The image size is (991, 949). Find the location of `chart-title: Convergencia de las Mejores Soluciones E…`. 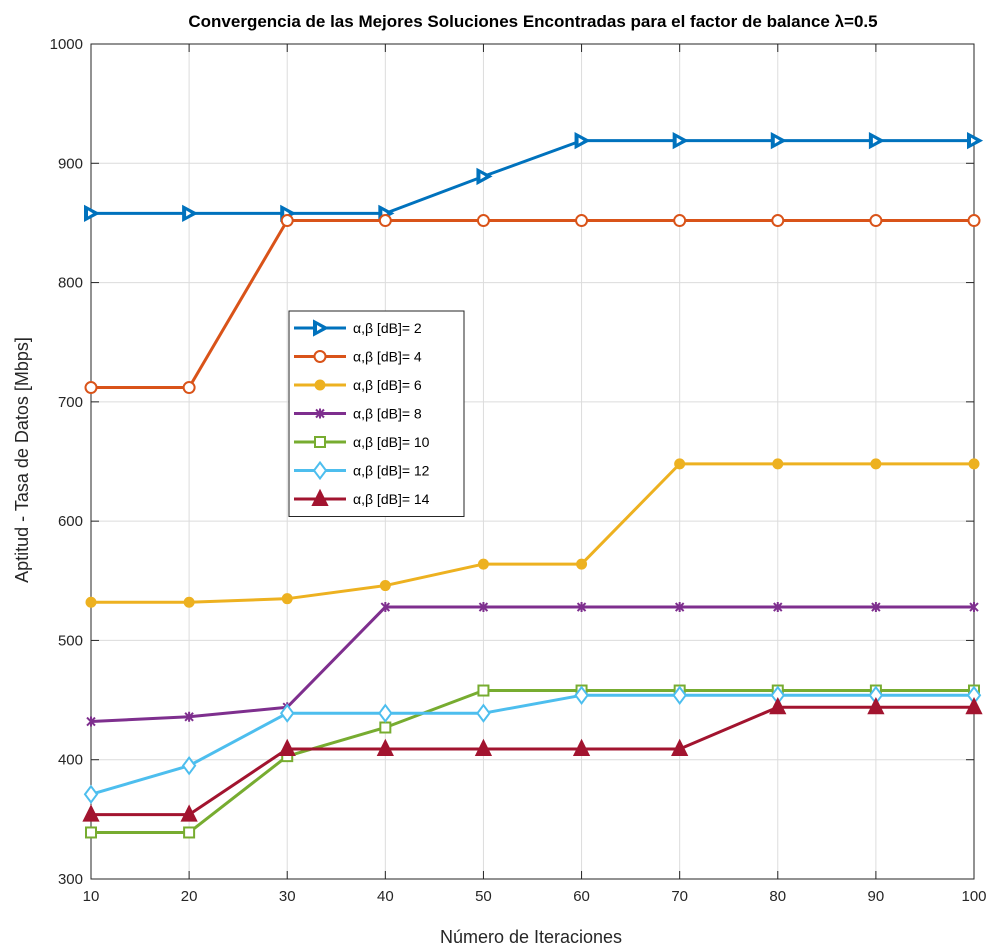

chart-title: Convergencia de las Mejores Soluciones E… is located at coordinates (532, 21).